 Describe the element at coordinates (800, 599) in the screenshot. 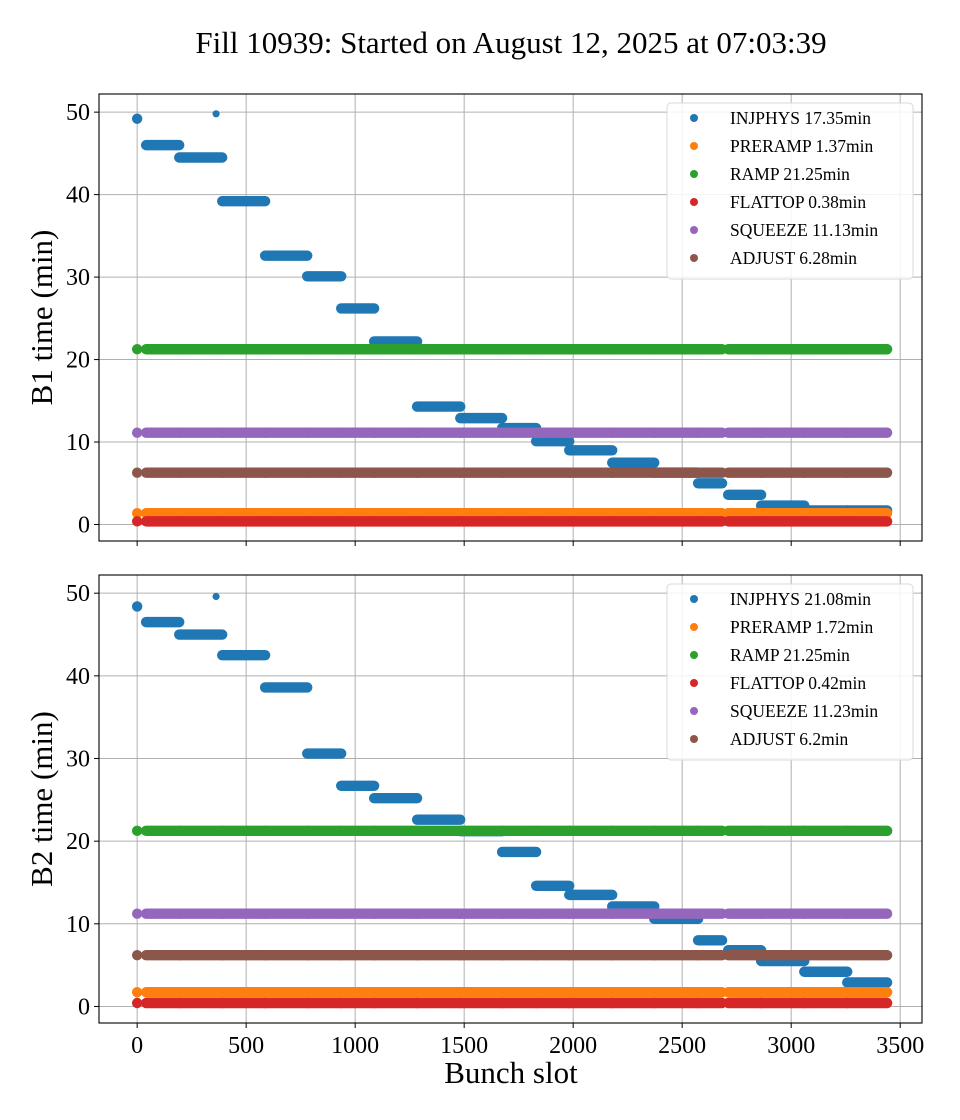

I see `legend-label: INJPHYS 21.08min` at that location.